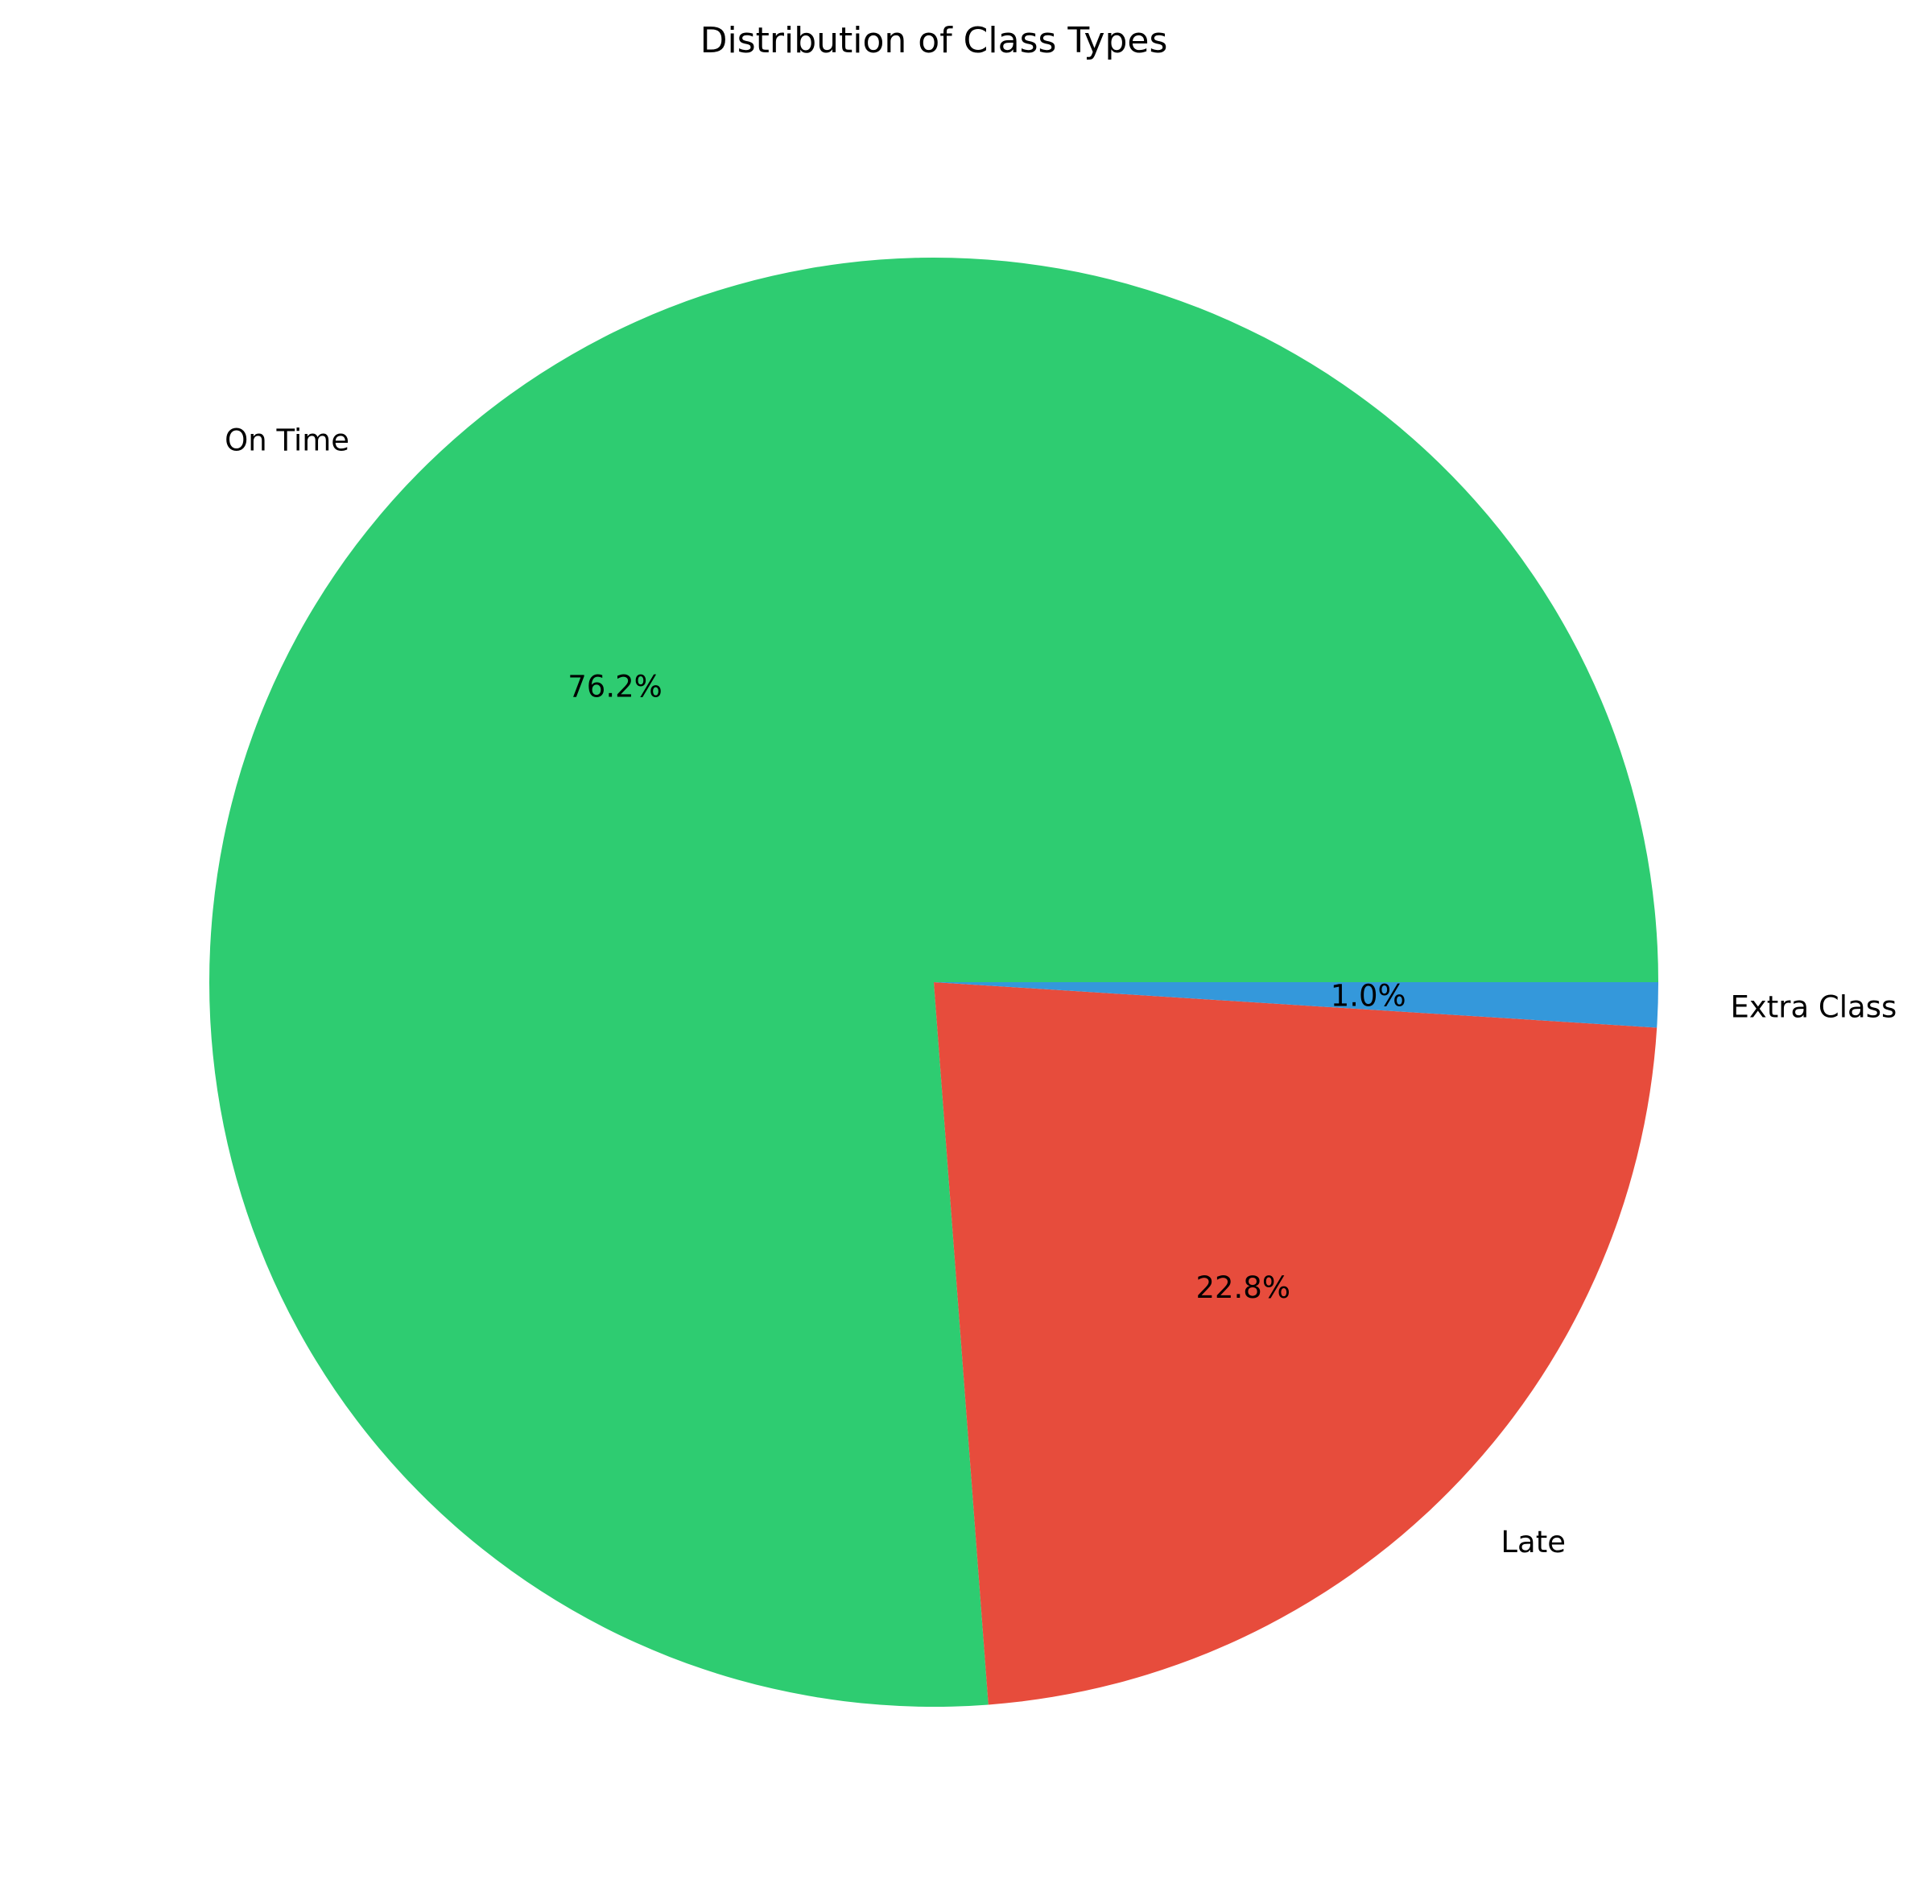 The image size is (1932, 1904). I want to click on percent-label-extra-class: 1.0%, so click(1368, 995).